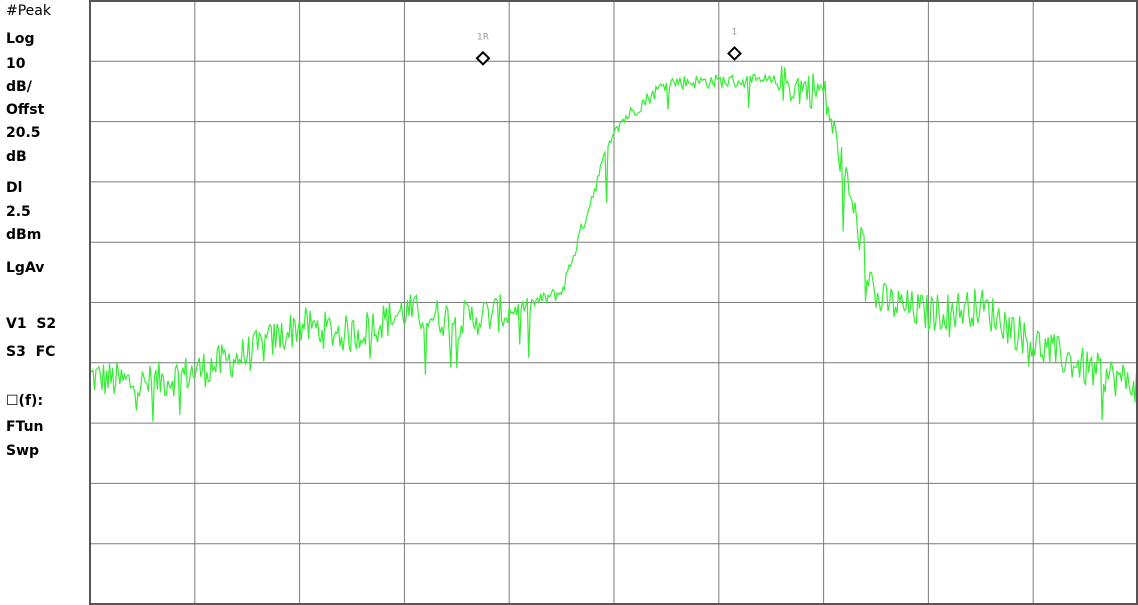 This screenshot has height=605, width=1138. Describe the element at coordinates (25, 268) in the screenshot. I see `averaging-label: LgAv` at that location.